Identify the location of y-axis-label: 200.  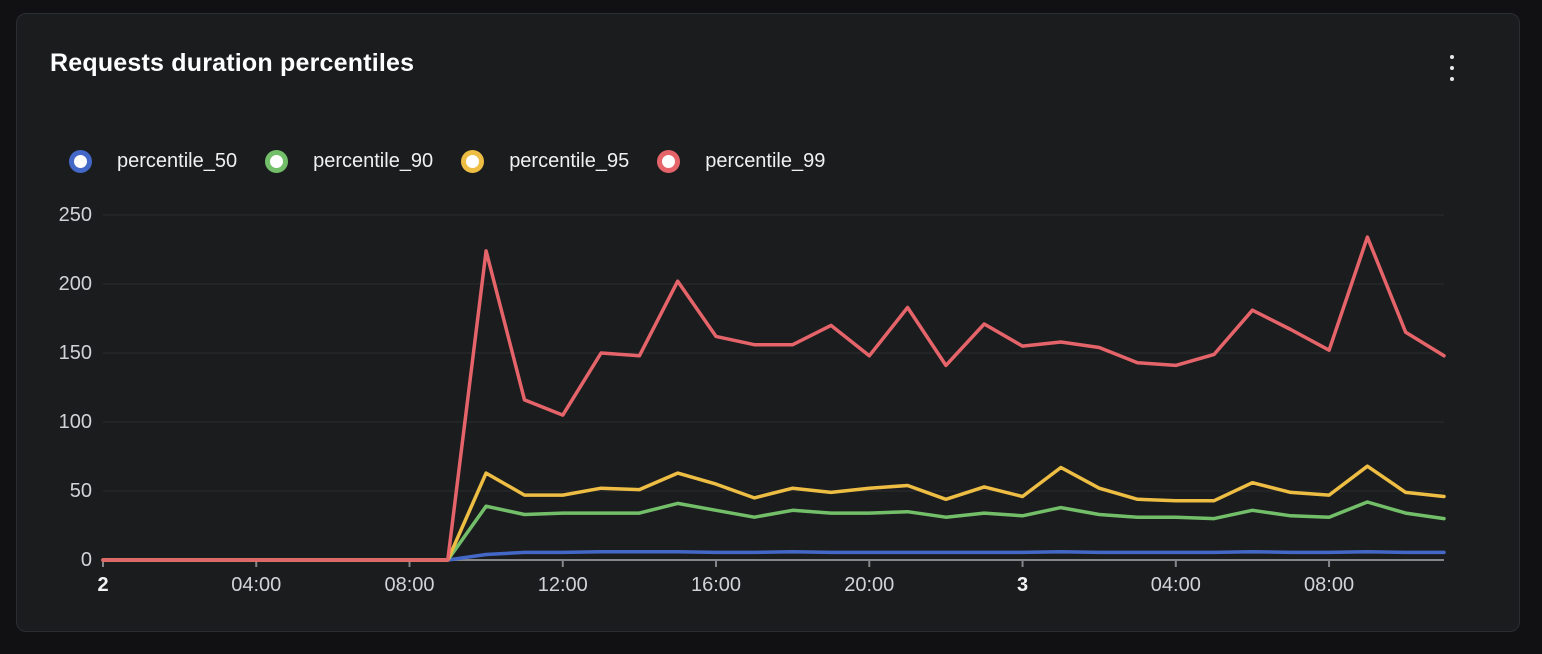
(75, 284).